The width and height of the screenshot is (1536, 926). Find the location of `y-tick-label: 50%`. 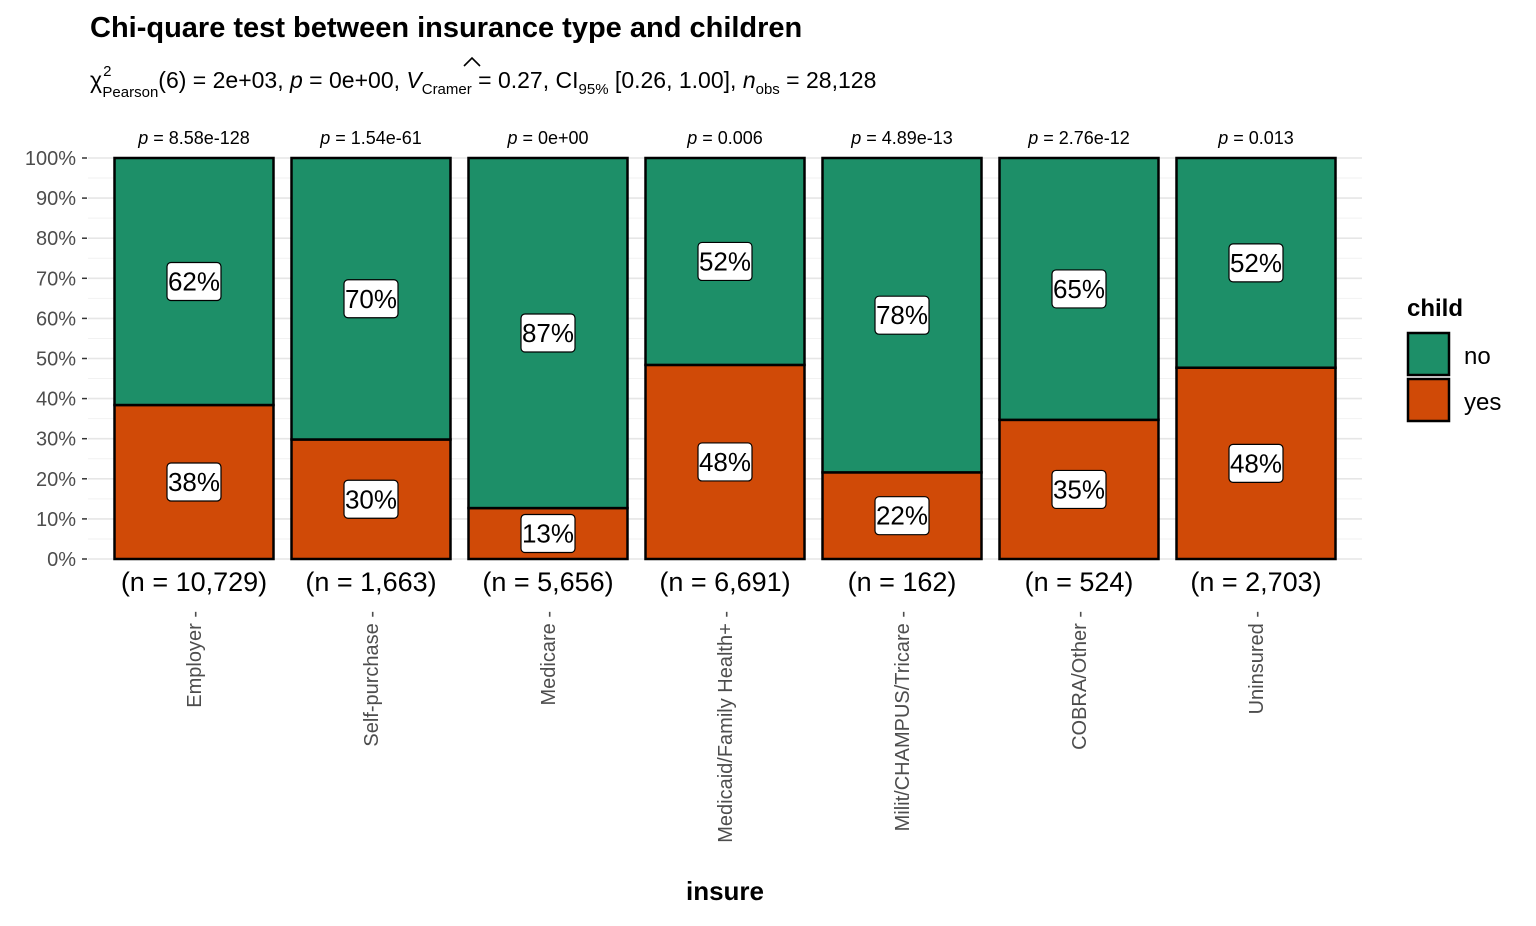

y-tick-label: 50% is located at coordinates (56, 360).